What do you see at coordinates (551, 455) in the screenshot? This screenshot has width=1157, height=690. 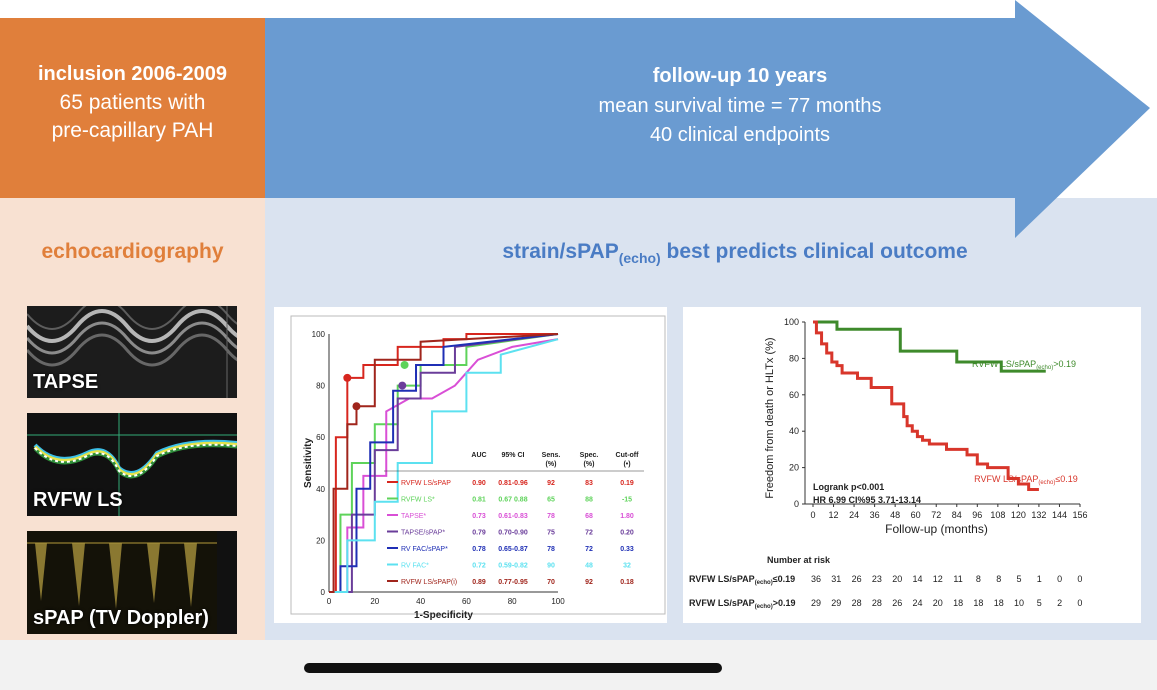 I see `roc-table-header: Sens.` at bounding box center [551, 455].